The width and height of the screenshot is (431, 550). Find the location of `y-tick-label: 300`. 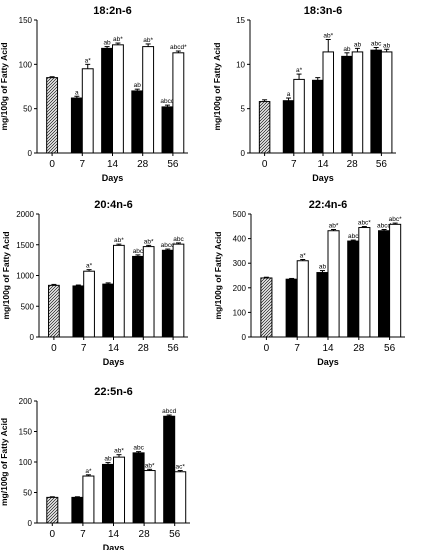

y-tick-label: 300 is located at coordinates (240, 263).